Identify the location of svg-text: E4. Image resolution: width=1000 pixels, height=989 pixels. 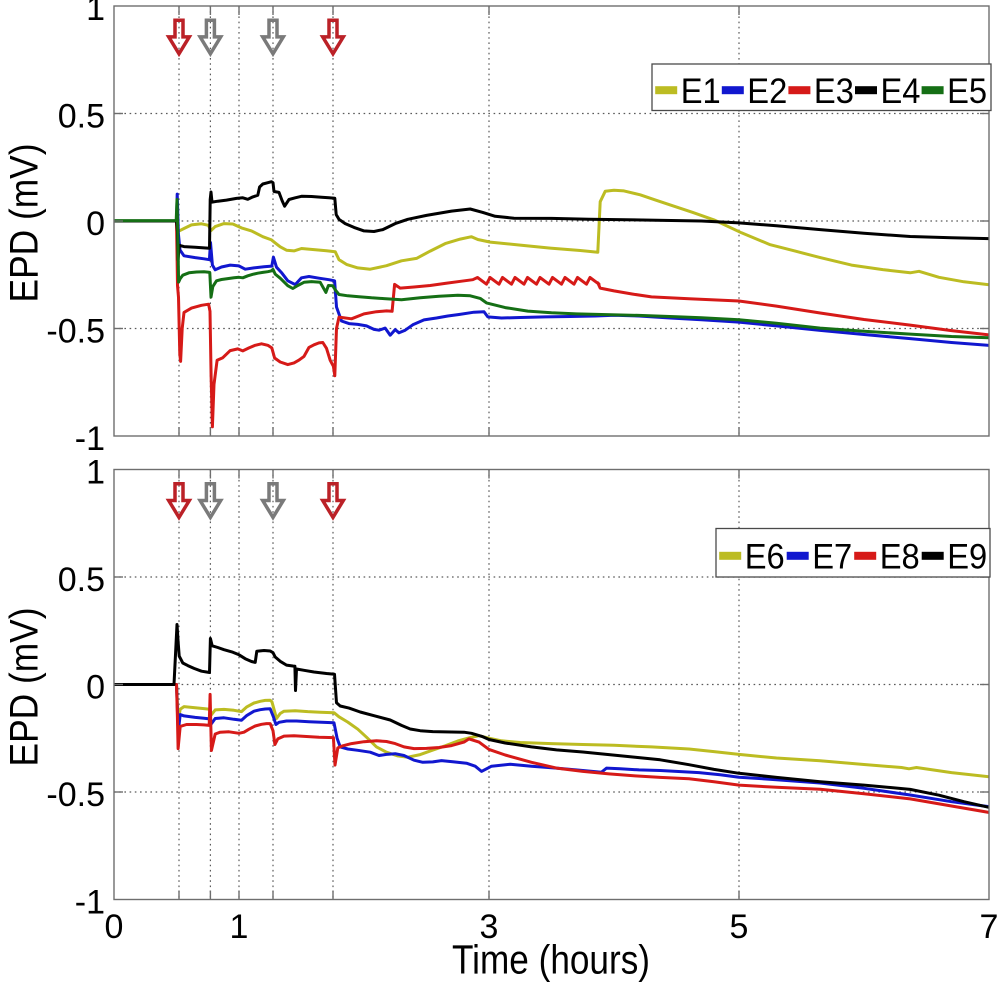
(901, 91).